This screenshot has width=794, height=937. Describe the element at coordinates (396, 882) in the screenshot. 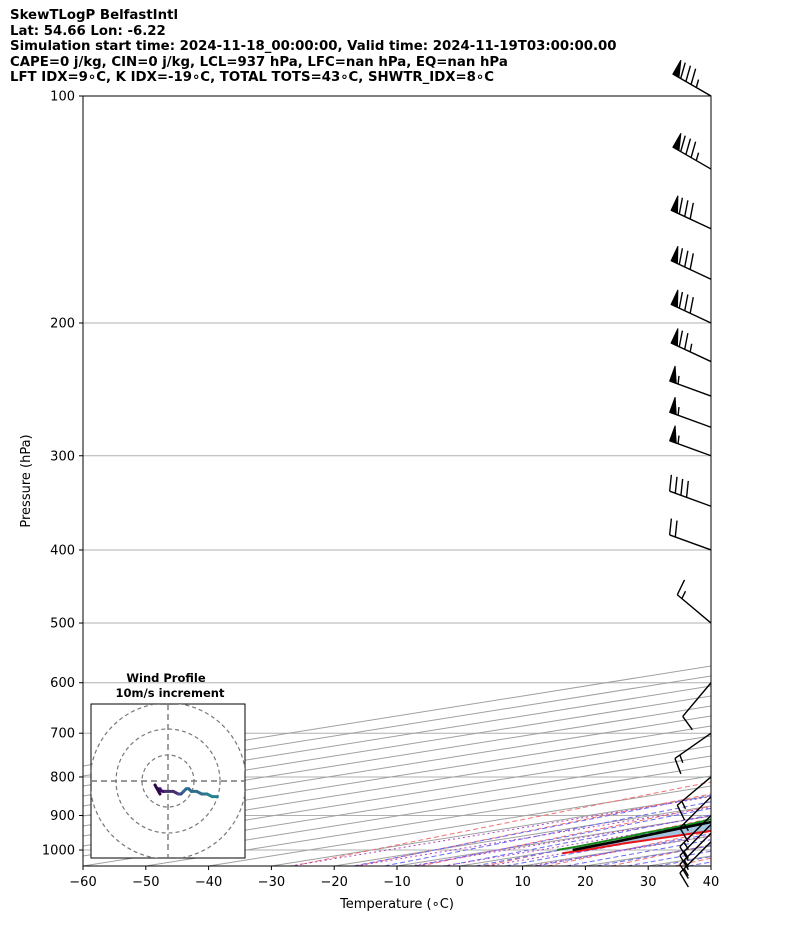

I see `x-tick-label: −10` at that location.